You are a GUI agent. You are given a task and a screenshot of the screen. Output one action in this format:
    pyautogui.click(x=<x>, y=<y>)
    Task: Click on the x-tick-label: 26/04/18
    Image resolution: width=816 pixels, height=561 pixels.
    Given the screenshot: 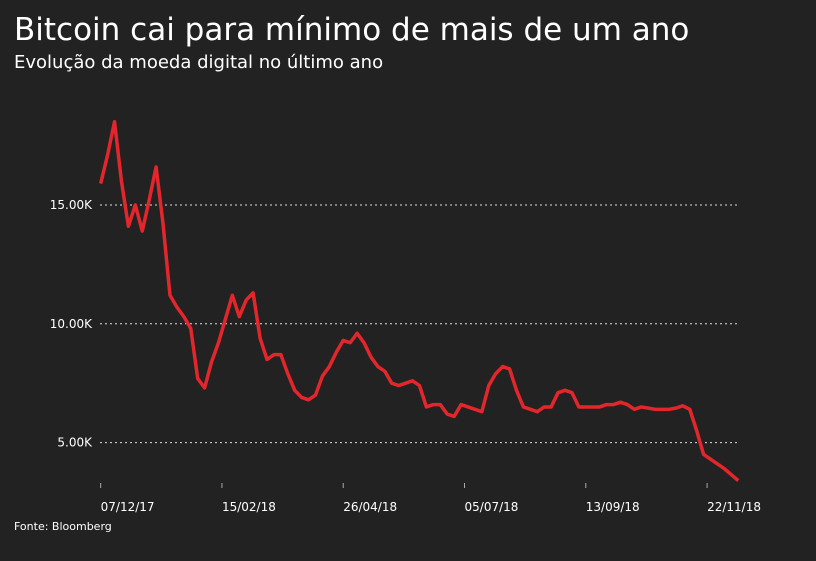 What is the action you would take?
    pyautogui.click(x=370, y=507)
    